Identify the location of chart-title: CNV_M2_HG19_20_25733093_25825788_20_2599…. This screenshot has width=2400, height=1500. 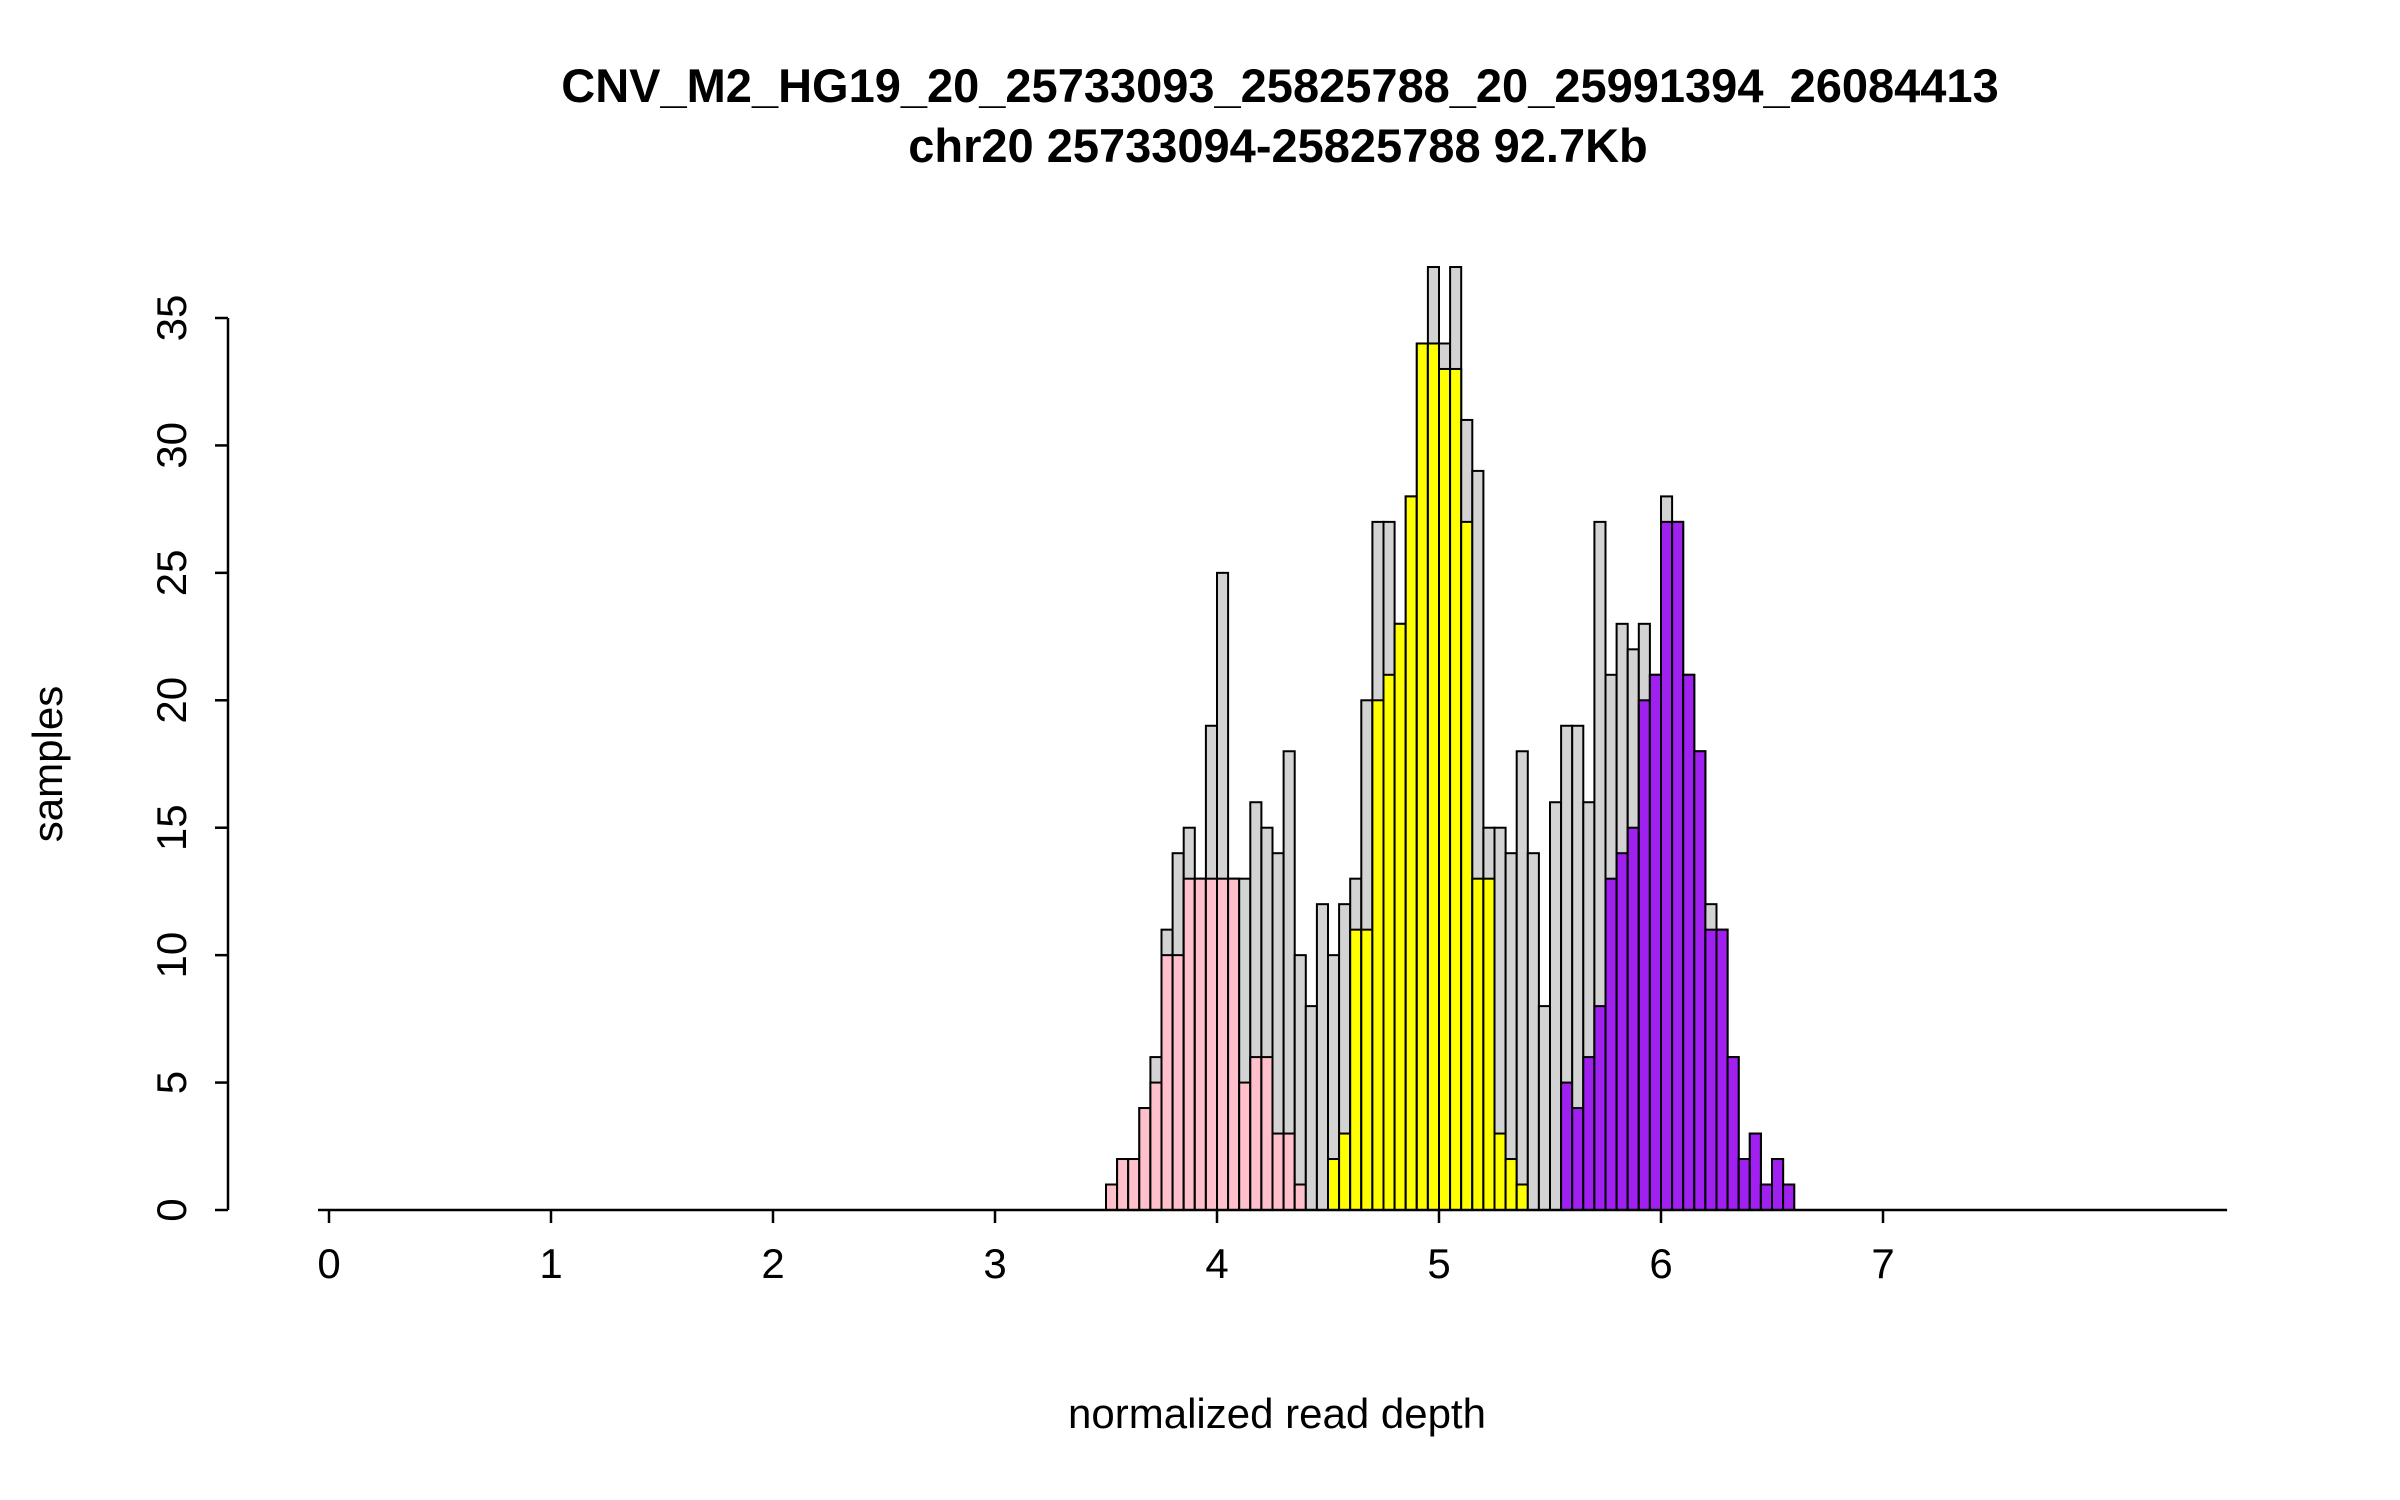
(1280, 85).